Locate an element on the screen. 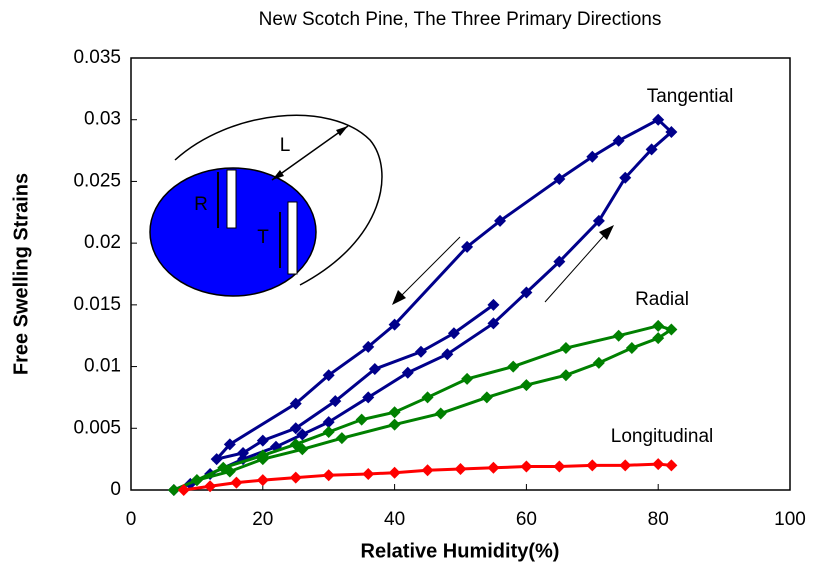  cross-section is located at coordinates (233, 232).